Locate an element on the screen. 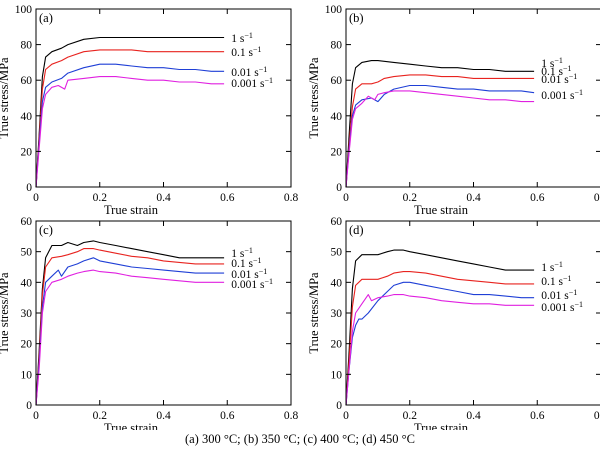 The width and height of the screenshot is (600, 454). panel-label: (a) is located at coordinates (46, 18).